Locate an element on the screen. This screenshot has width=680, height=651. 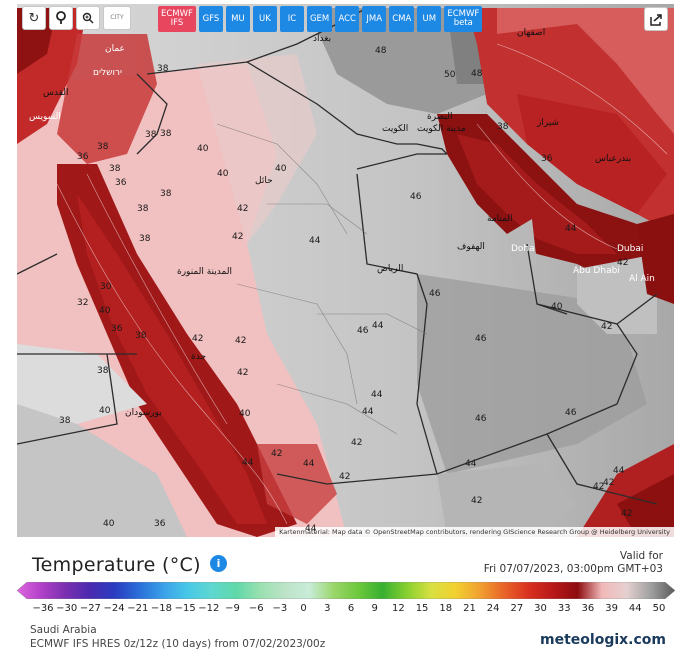
model-selector: ECMWF IFS GFS MU UK IC GEM ACC JMA CMA UM ECMWF beta is located at coordinates (320, 19).